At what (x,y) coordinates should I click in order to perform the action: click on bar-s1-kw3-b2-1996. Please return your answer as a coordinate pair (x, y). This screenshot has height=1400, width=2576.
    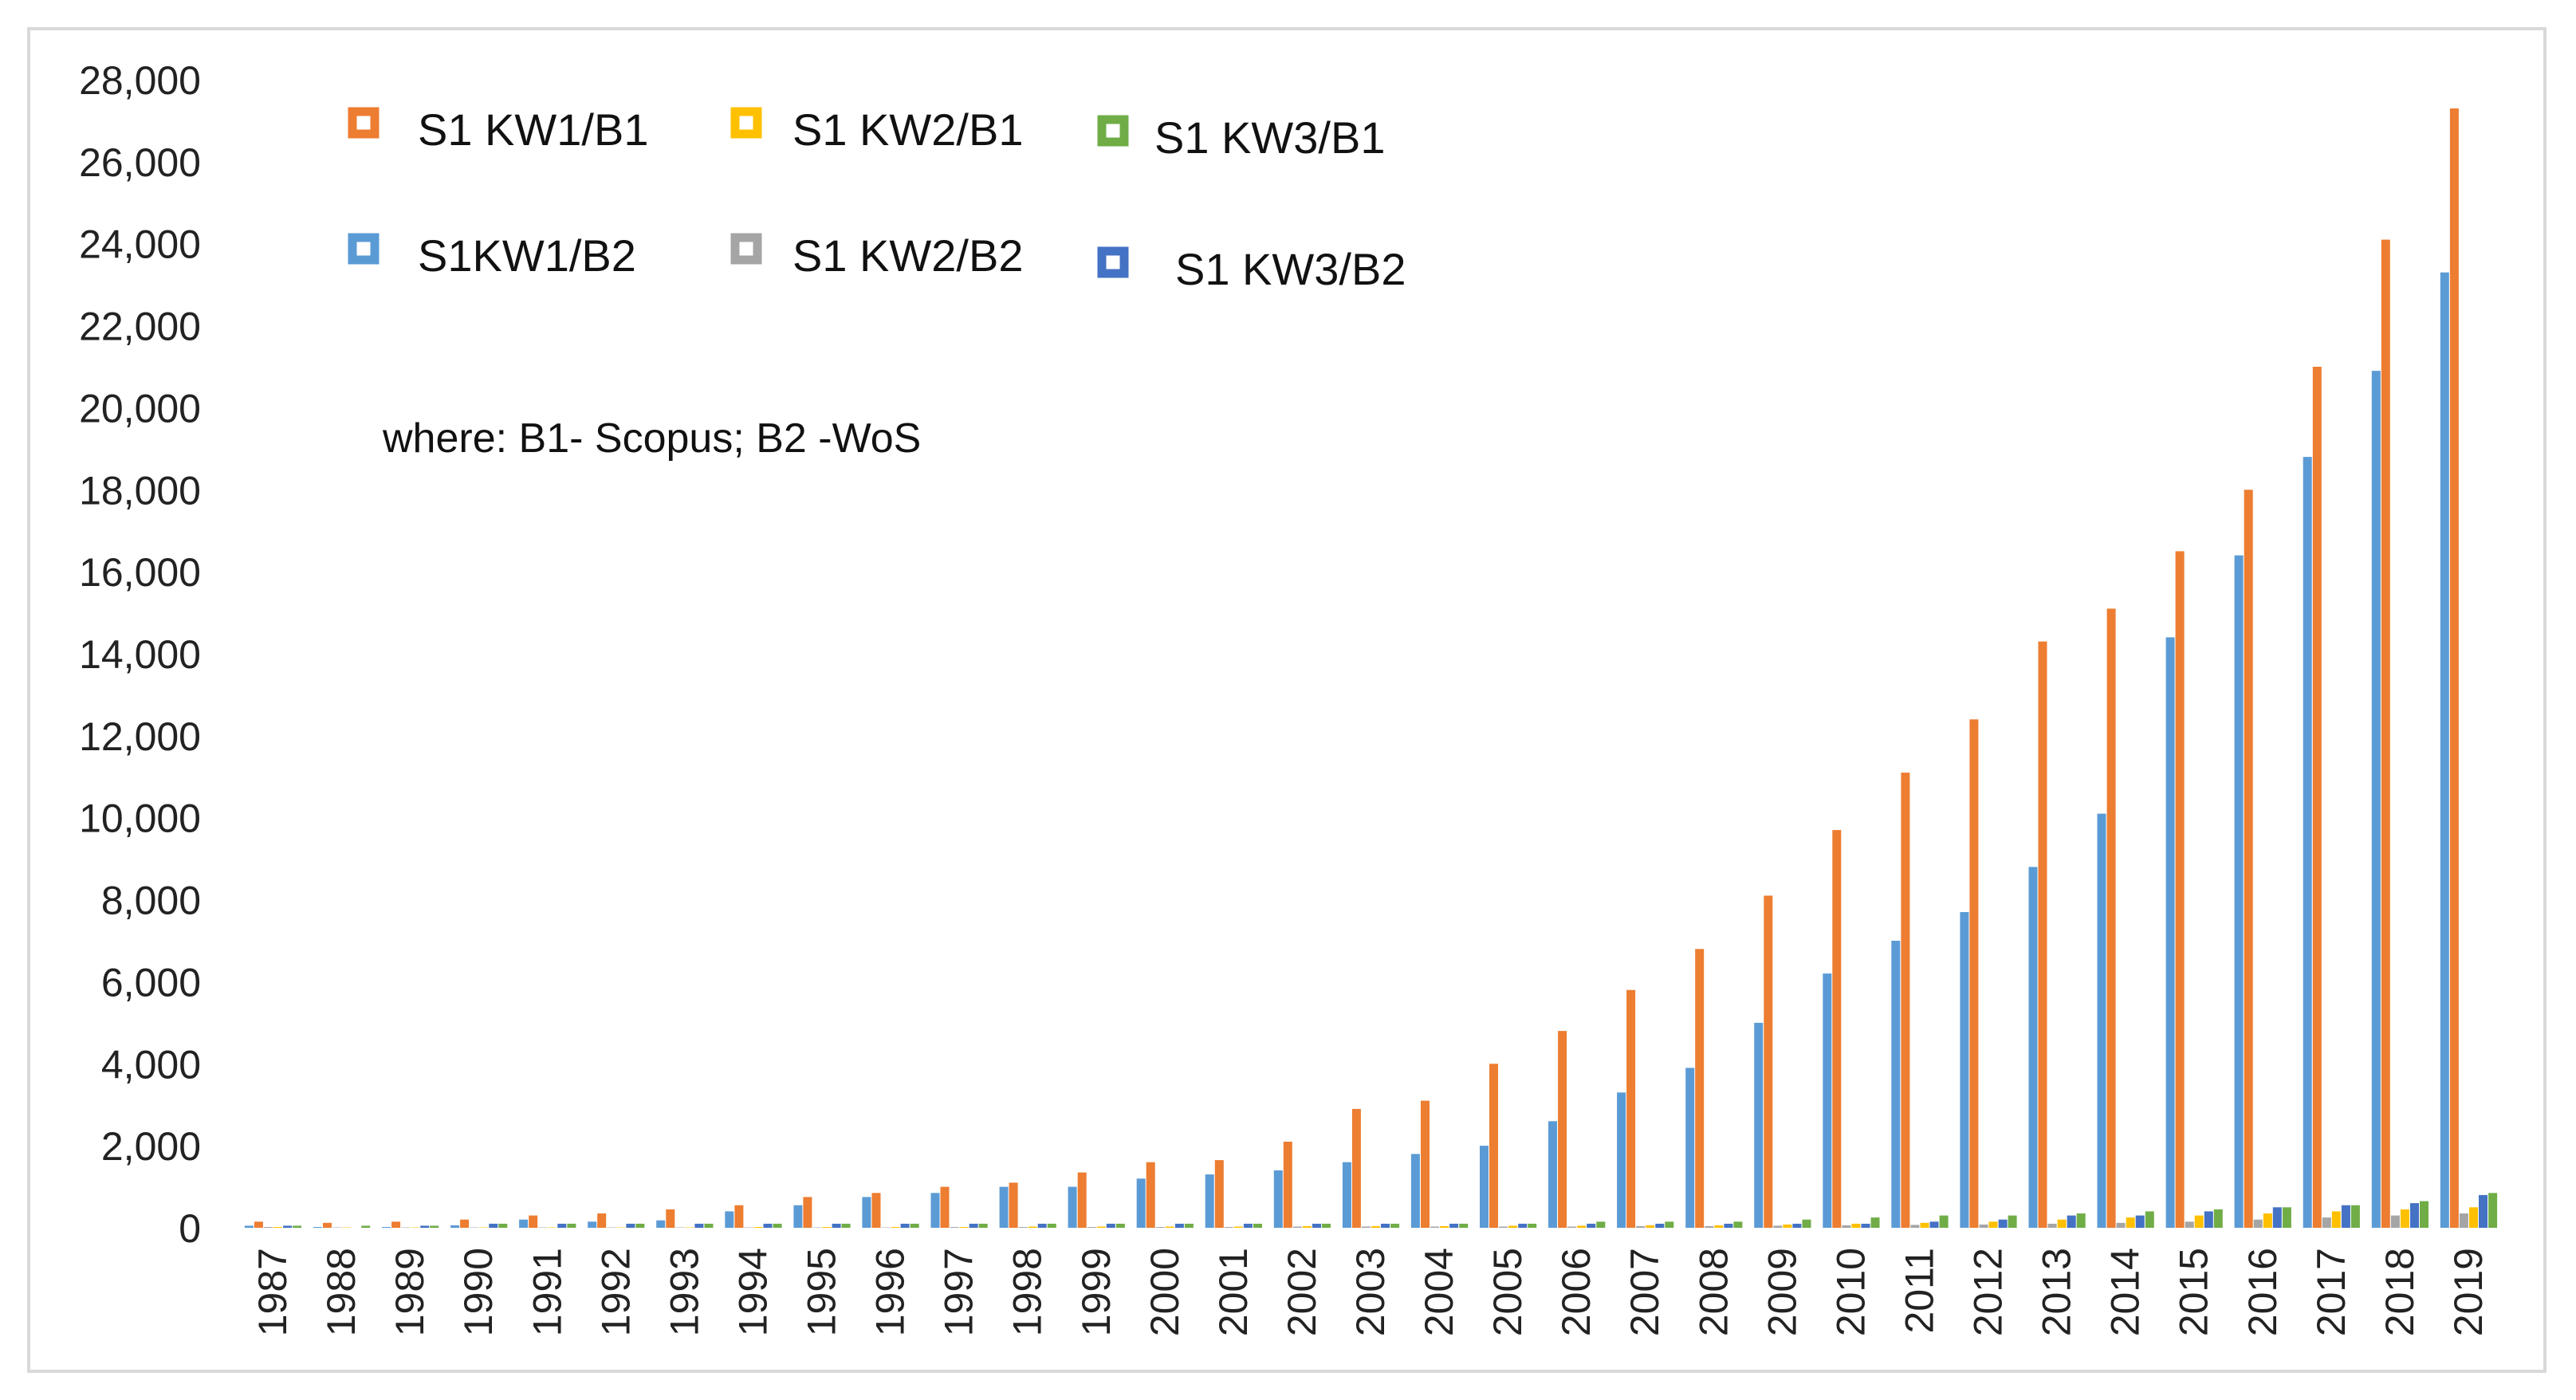
    Looking at the image, I should click on (905, 1225).